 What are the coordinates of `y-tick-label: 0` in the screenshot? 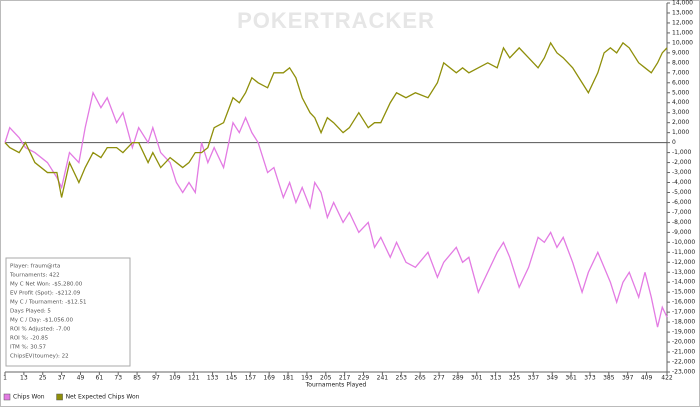 It's located at (674, 142).